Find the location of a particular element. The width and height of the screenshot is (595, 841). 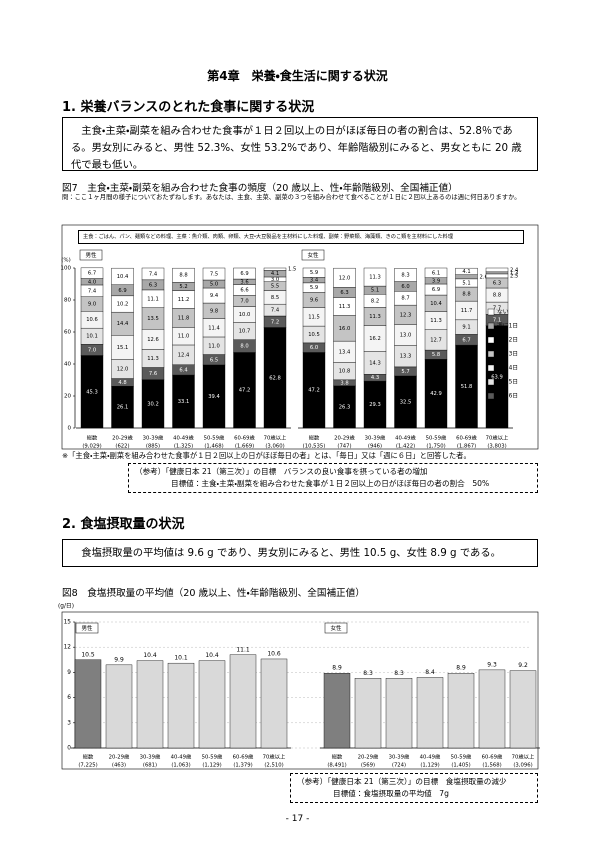

data-label: 3.4 is located at coordinates (314, 281).